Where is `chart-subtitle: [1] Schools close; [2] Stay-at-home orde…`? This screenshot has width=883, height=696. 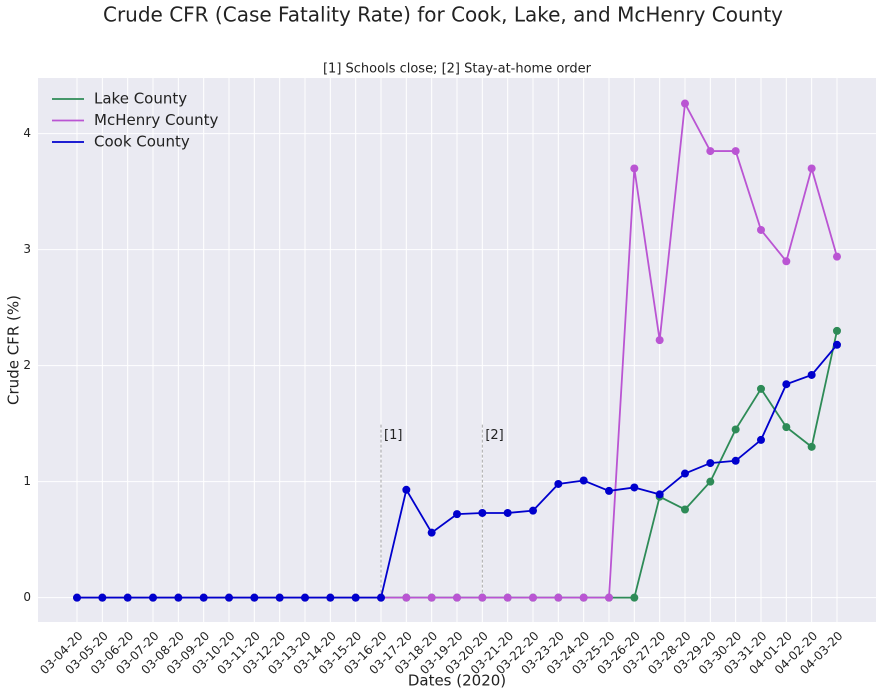
chart-subtitle: [1] Schools close; [2] Stay-at-home orde… is located at coordinates (457, 69).